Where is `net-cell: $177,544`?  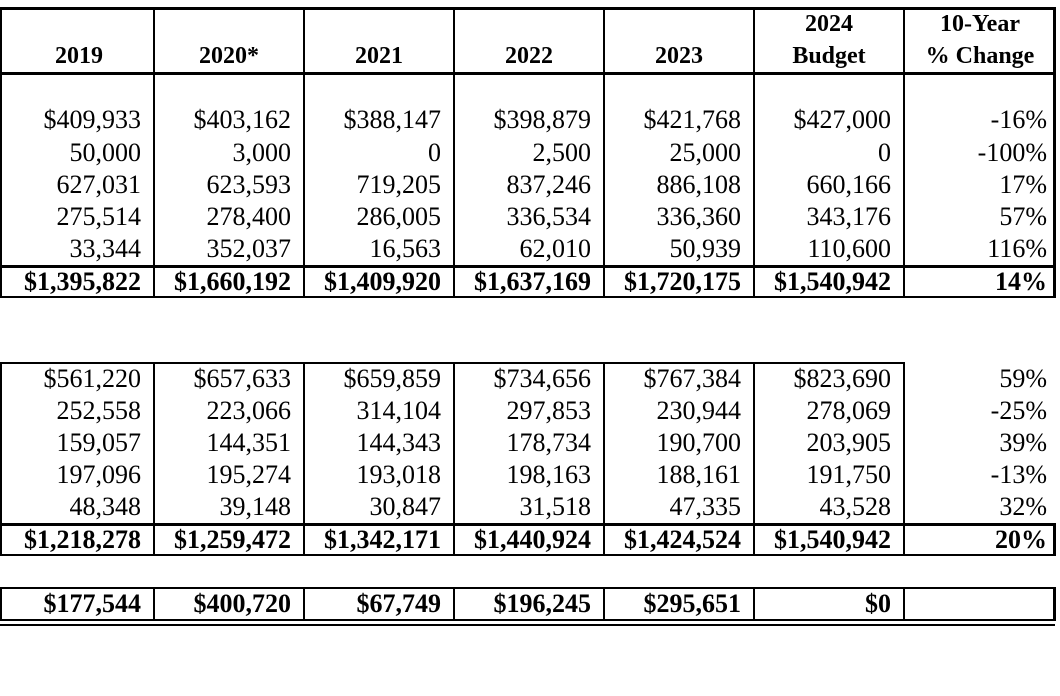 net-cell: $177,544 is located at coordinates (92, 603).